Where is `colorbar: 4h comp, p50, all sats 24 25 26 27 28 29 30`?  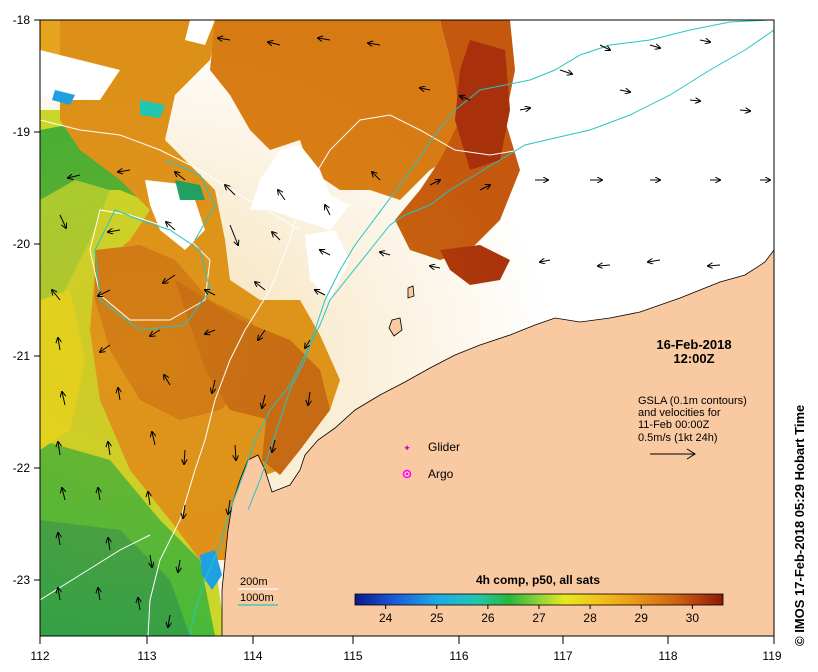
colorbar: 4h comp, p50, all sats 24 25 26 27 28 29 30 is located at coordinates (539, 599).